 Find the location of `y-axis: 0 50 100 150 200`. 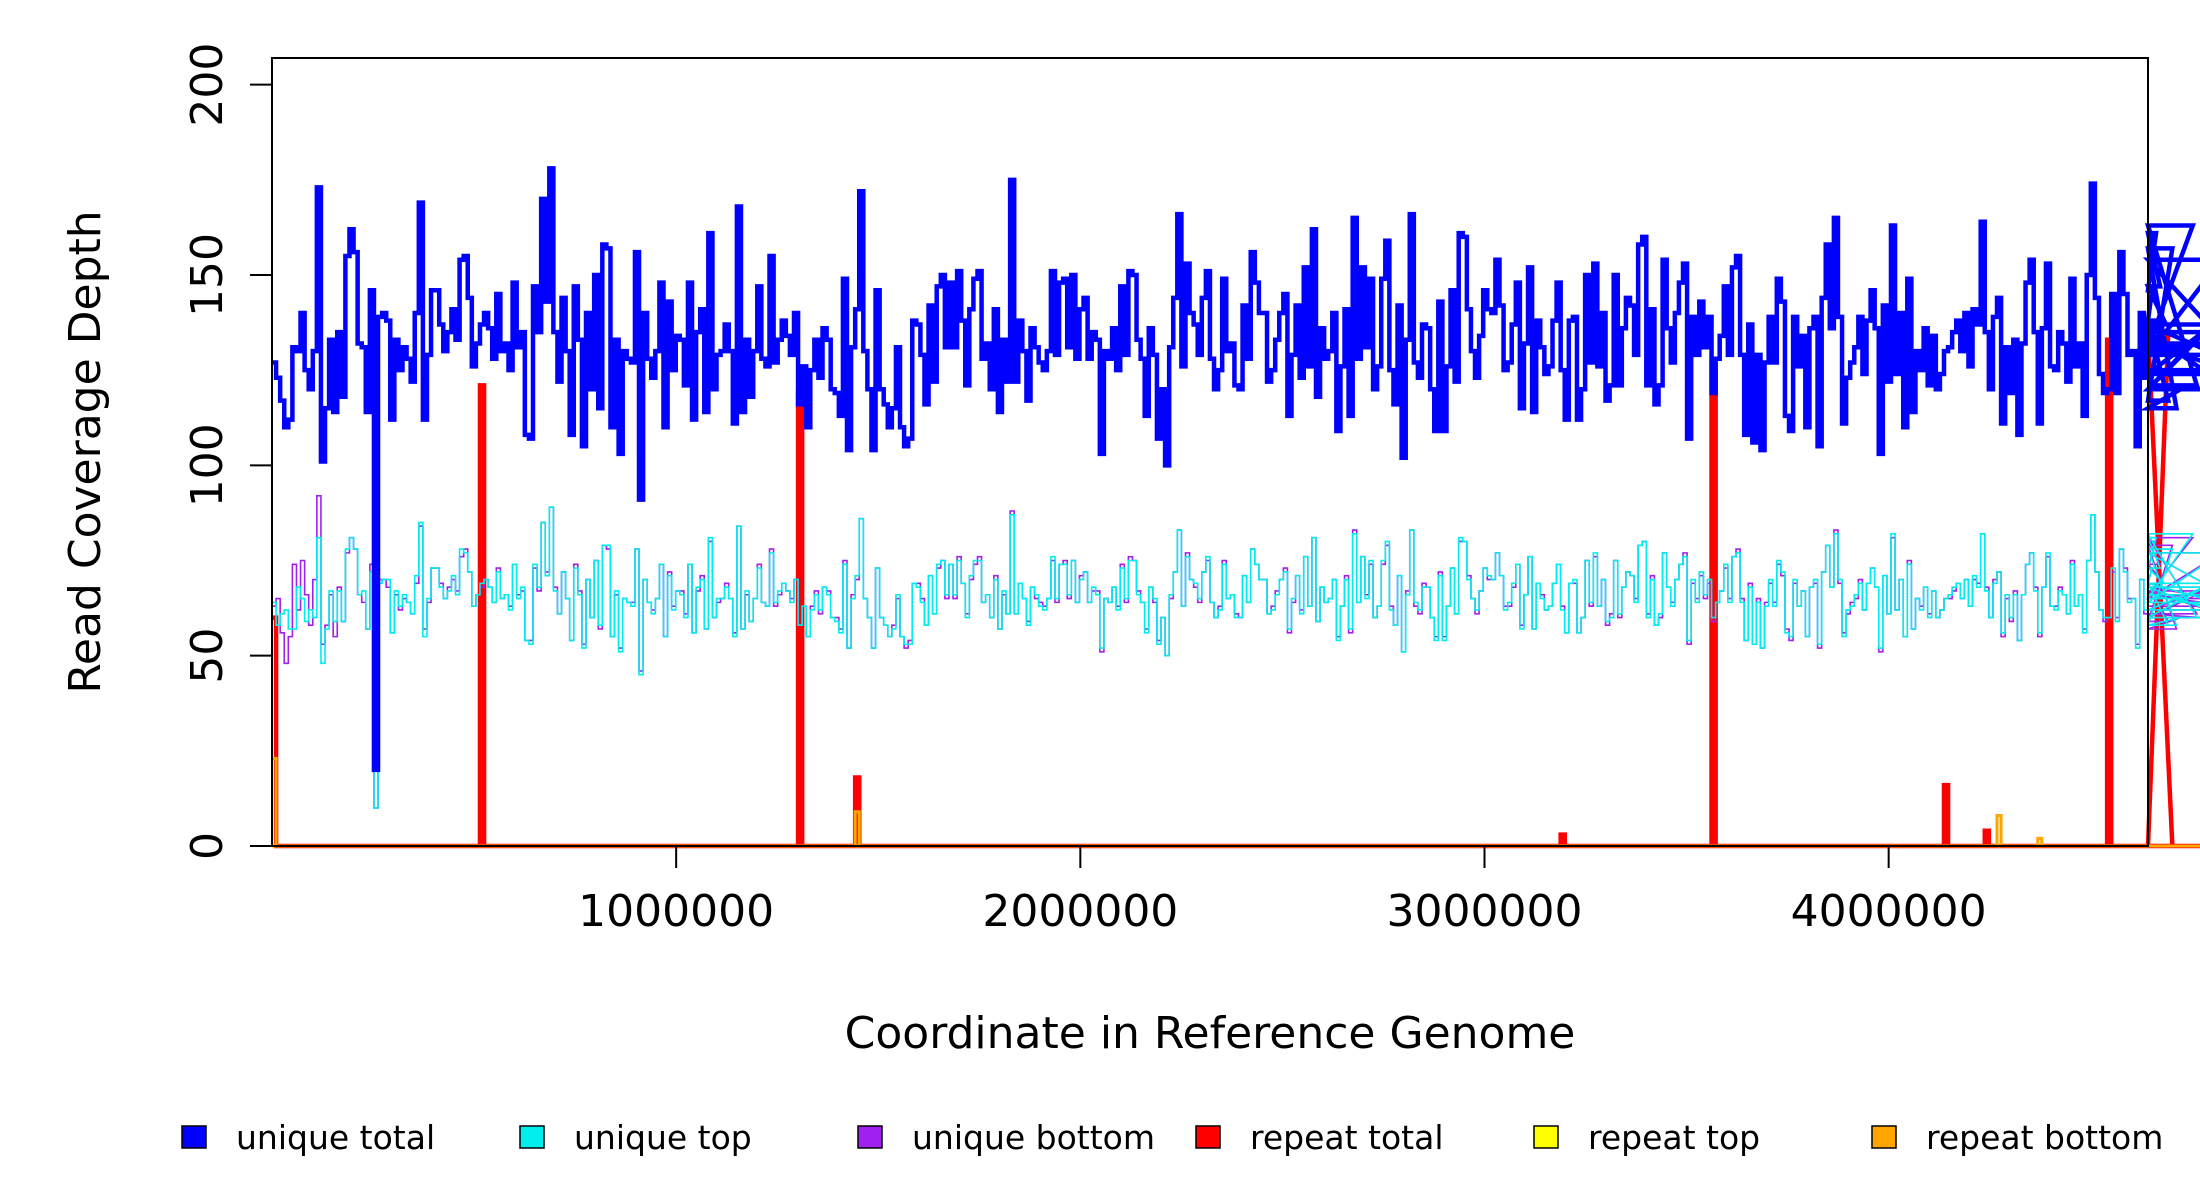

y-axis: 0 50 100 150 200 is located at coordinates (227, 451).